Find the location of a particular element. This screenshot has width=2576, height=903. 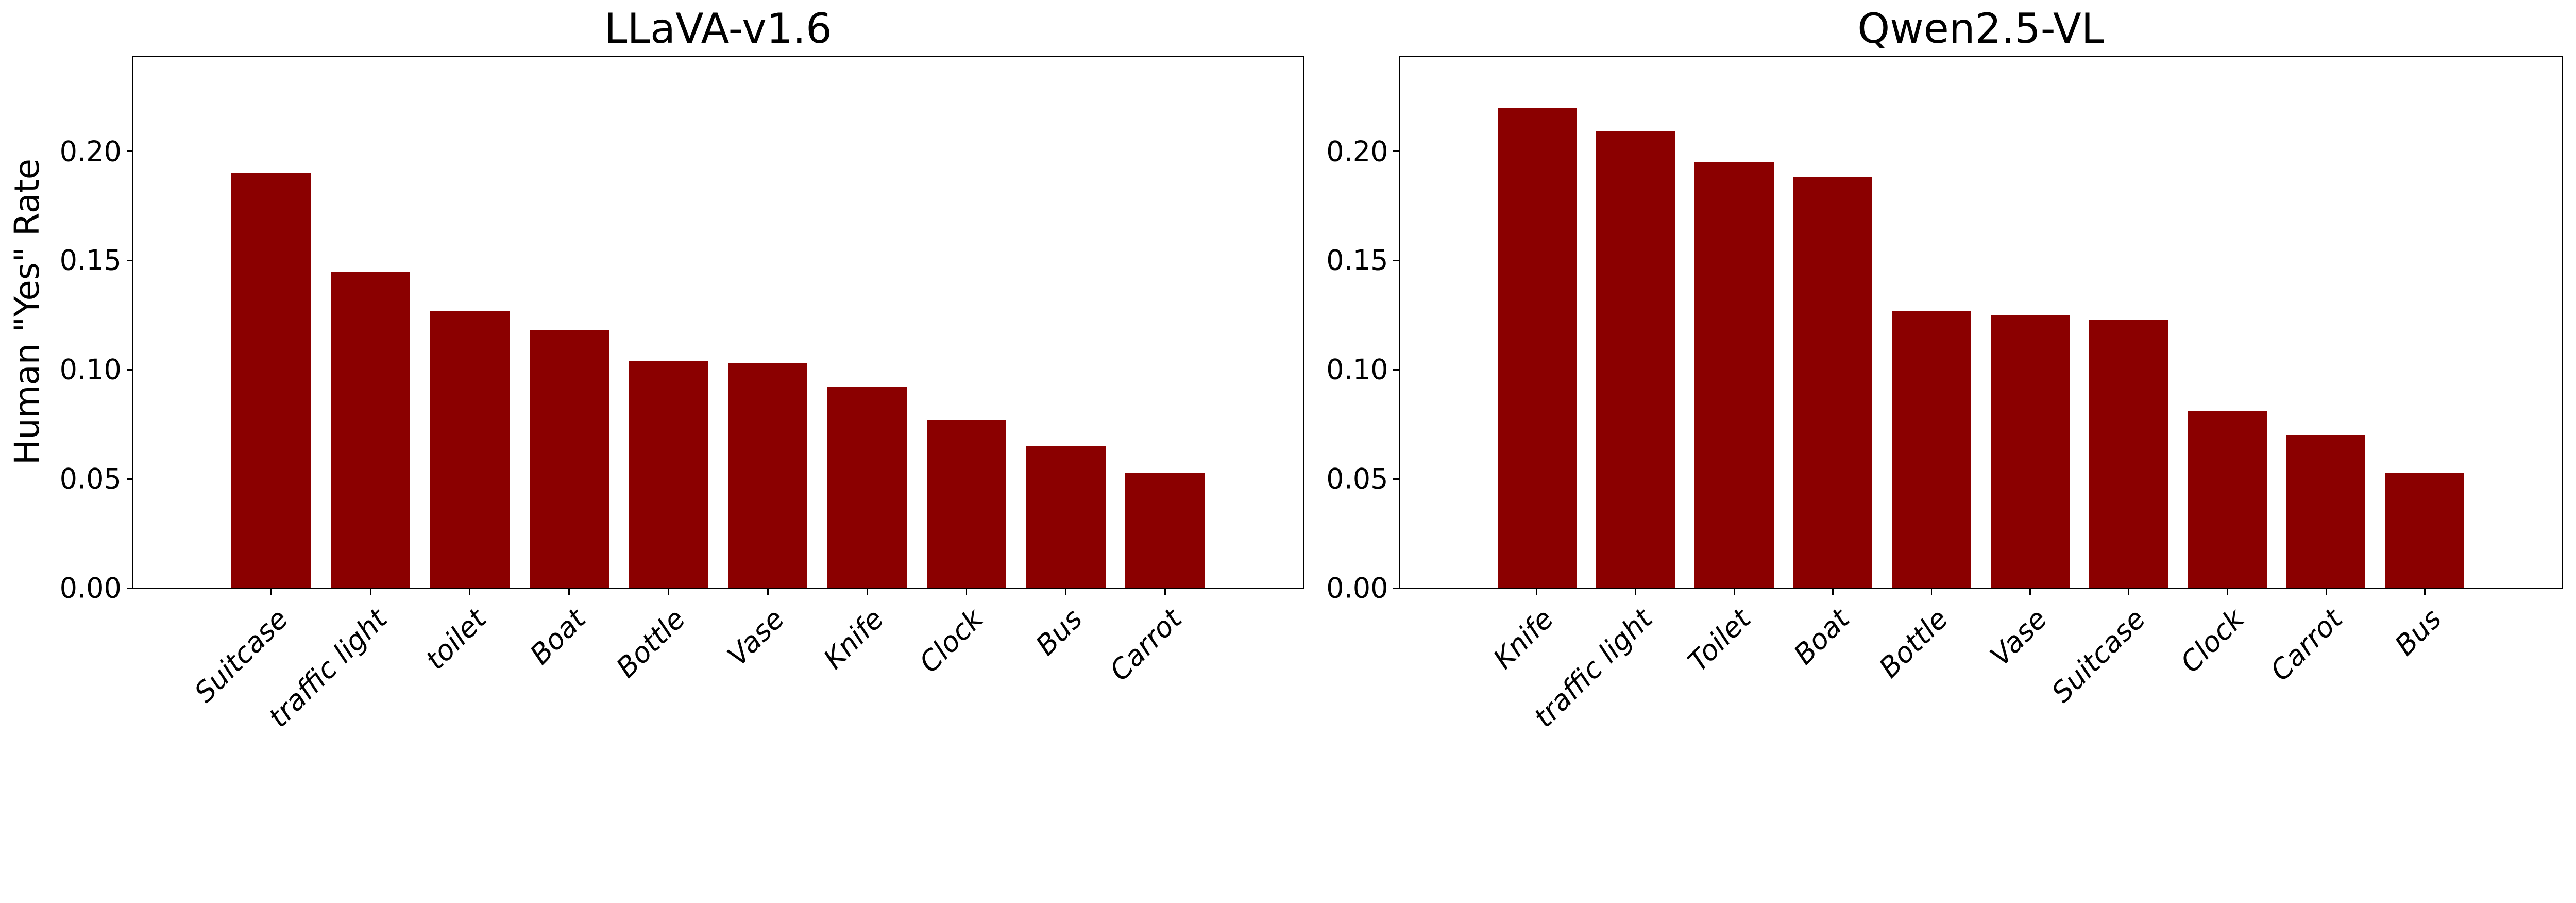

x-tick-label: Toilet is located at coordinates (1719, 640).